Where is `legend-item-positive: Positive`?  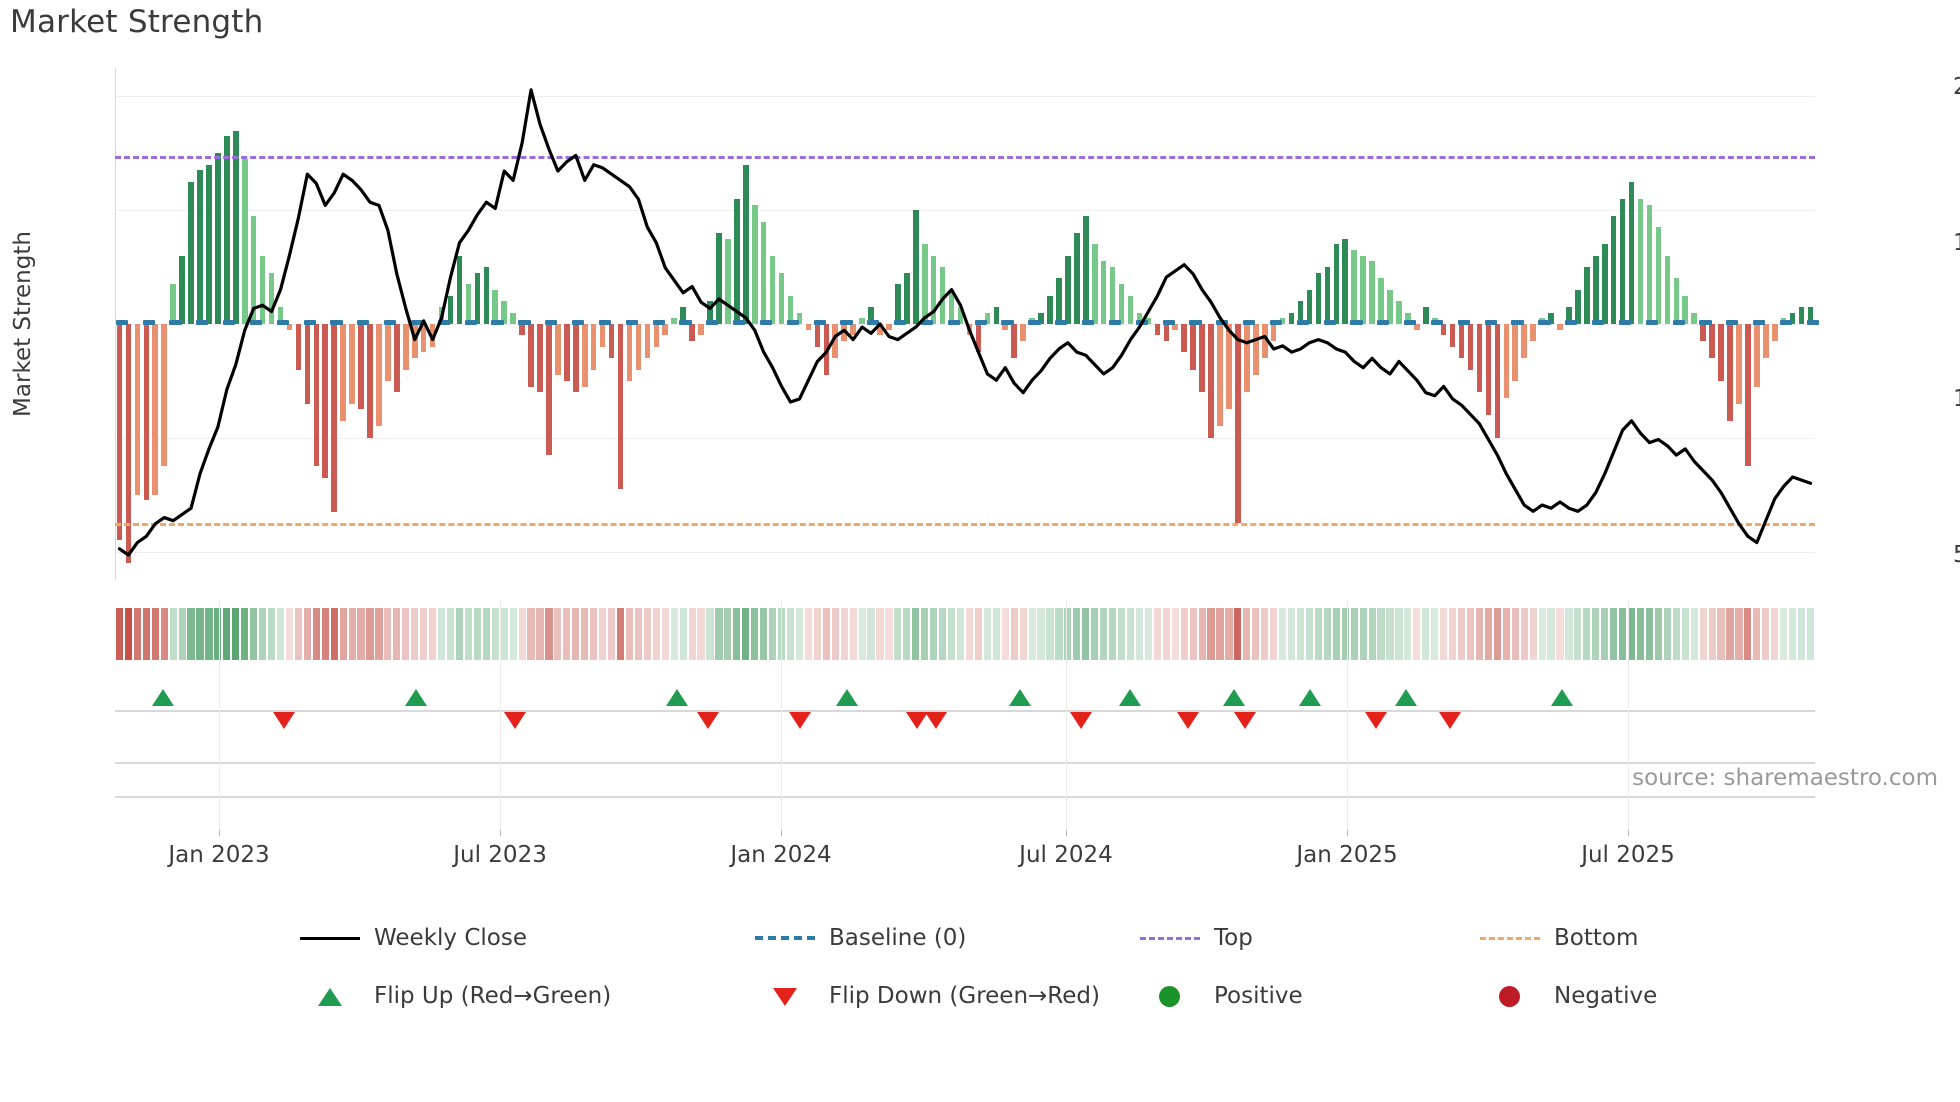
legend-item-positive: Positive is located at coordinates (1221, 996).